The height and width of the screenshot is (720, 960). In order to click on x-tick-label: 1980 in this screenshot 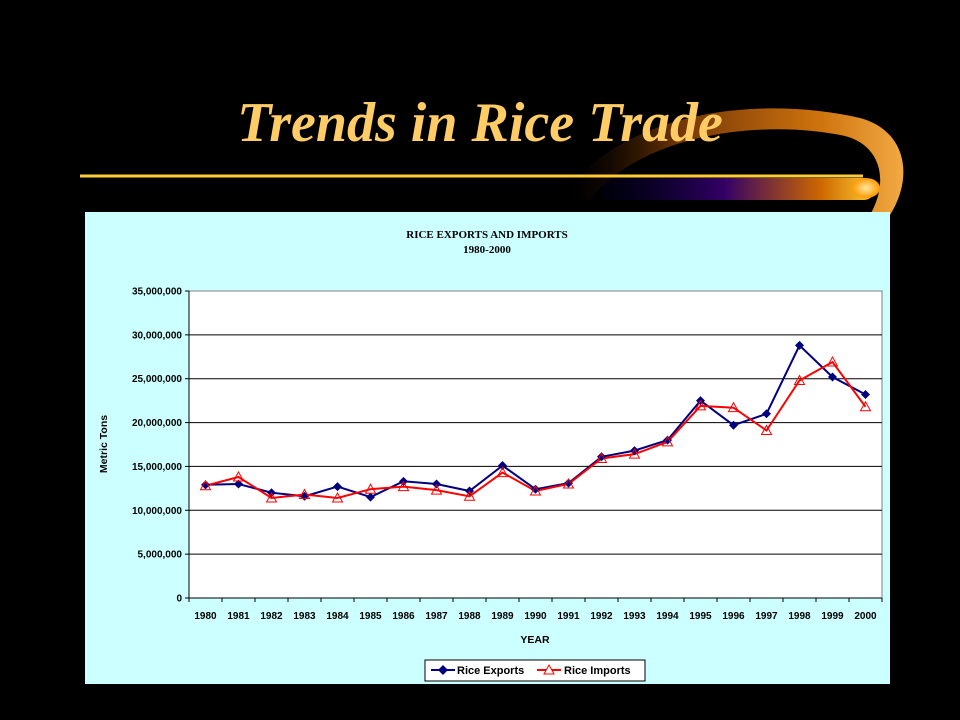, I will do `click(205, 616)`.